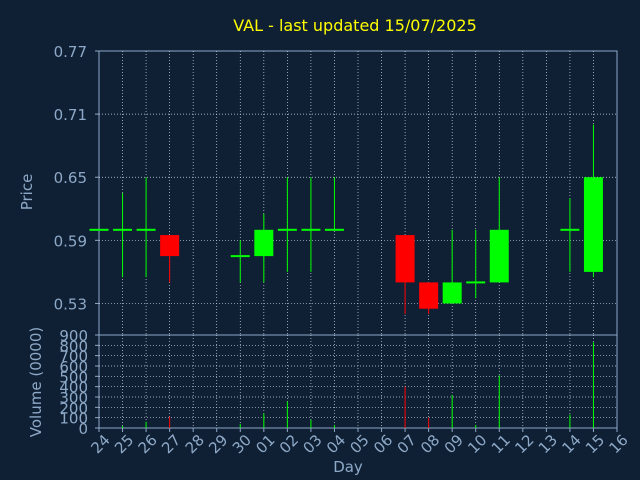  What do you see at coordinates (348, 467) in the screenshot?
I see `day-axis-label: Day` at bounding box center [348, 467].